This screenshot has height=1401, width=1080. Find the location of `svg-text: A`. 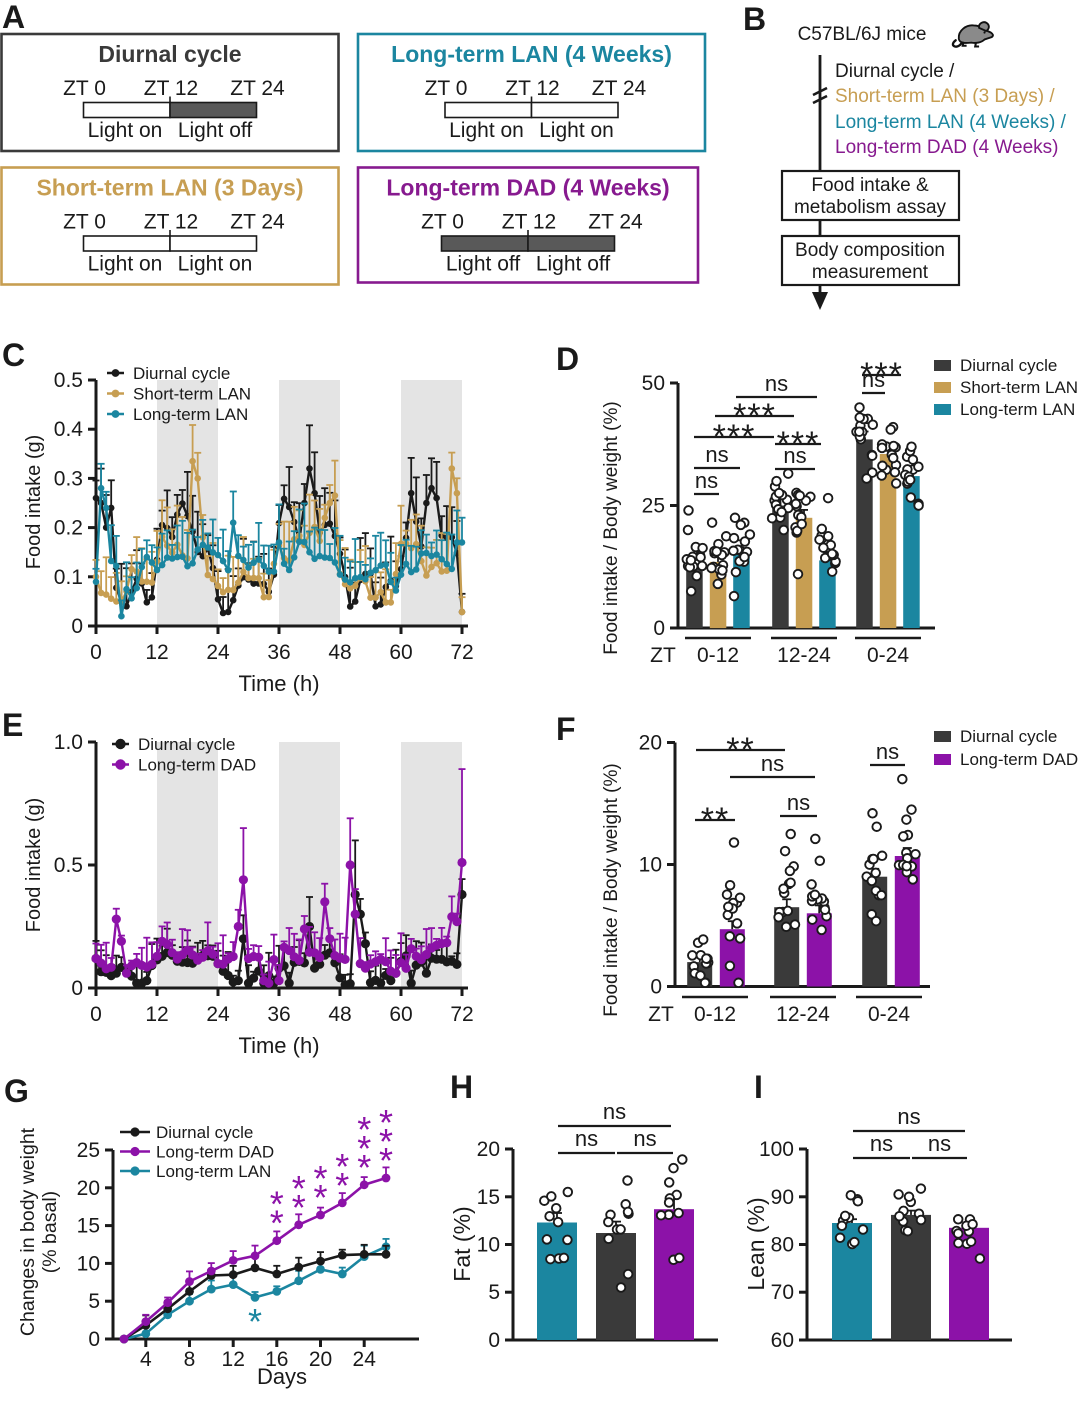

svg-text: A is located at coordinates (13, 17).